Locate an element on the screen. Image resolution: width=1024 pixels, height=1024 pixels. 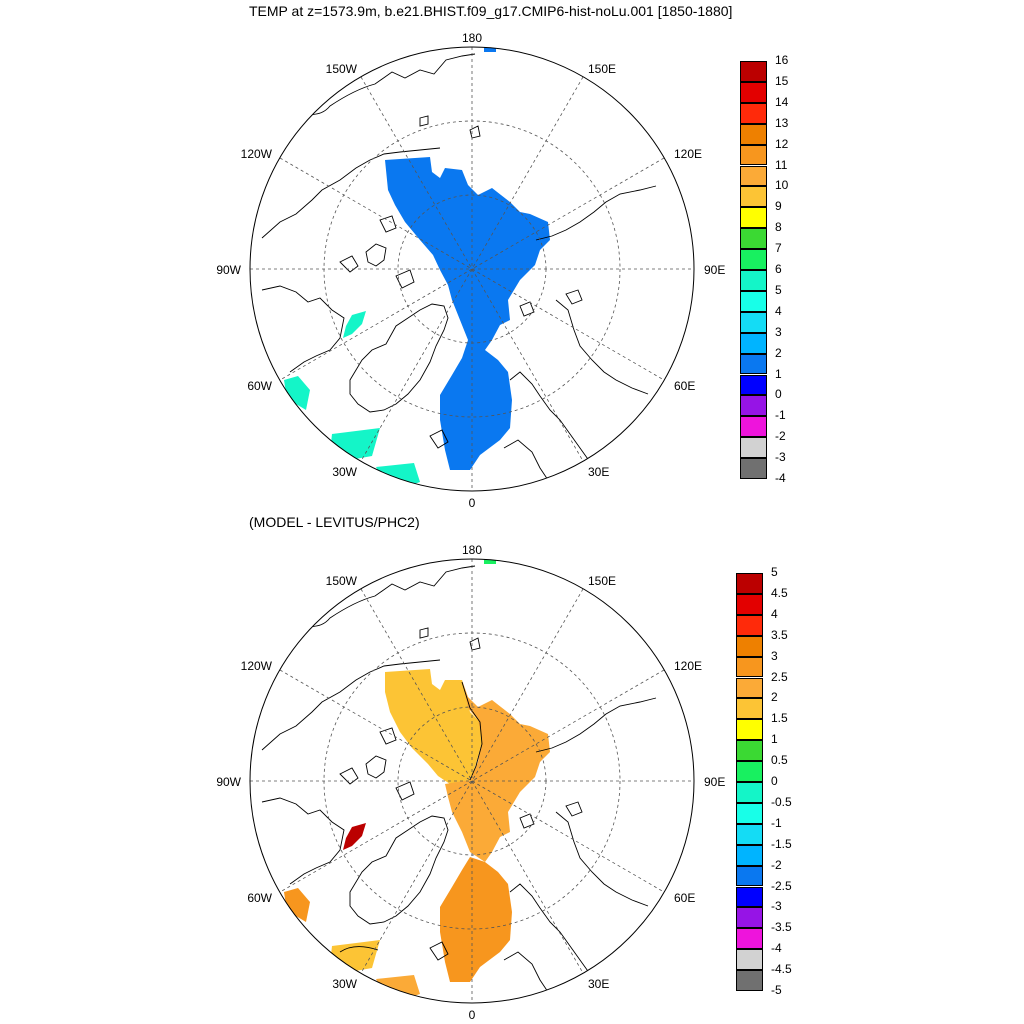
colorbar-model-level-label: -1 is located at coordinates (780, 415).